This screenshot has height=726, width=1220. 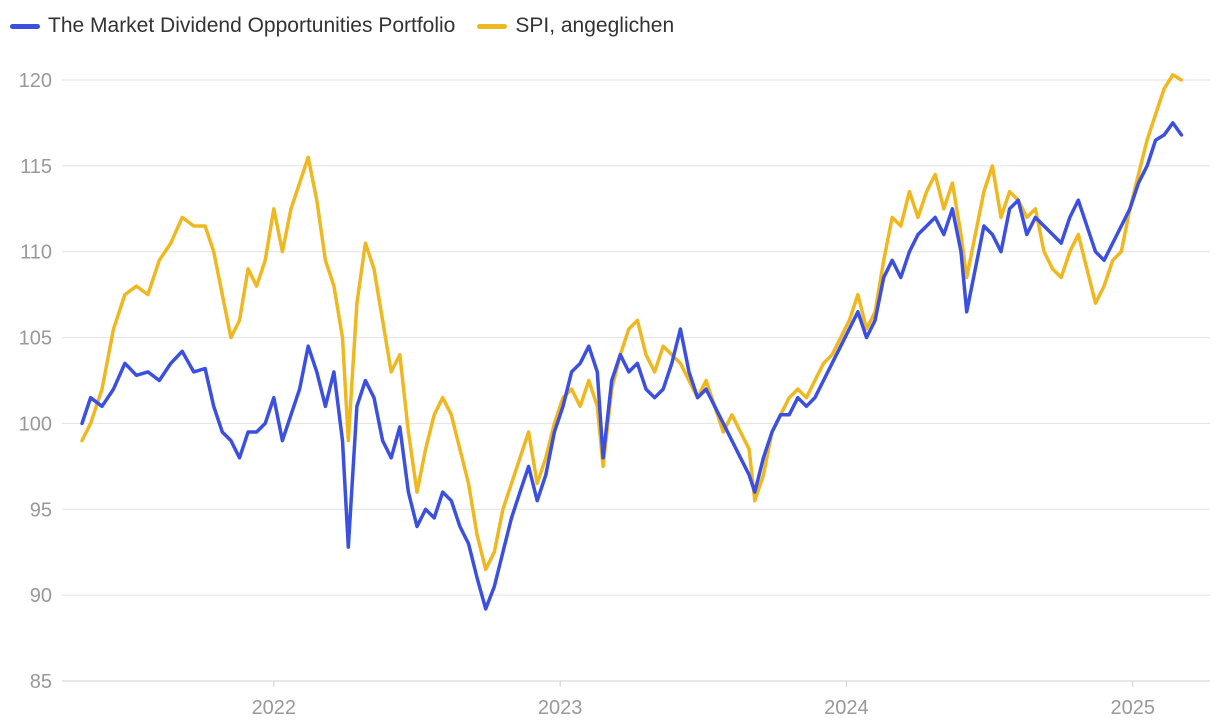 I want to click on legend-item-spi: SPI, angeglichen, so click(x=575, y=26).